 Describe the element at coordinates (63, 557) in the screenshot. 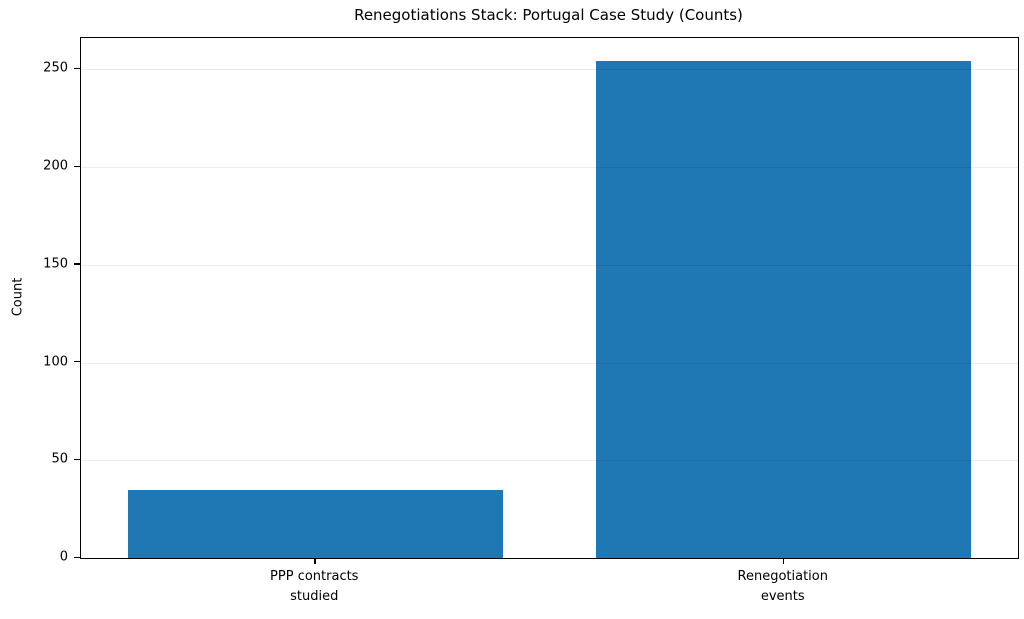

I see `y-tick-label: 0` at that location.